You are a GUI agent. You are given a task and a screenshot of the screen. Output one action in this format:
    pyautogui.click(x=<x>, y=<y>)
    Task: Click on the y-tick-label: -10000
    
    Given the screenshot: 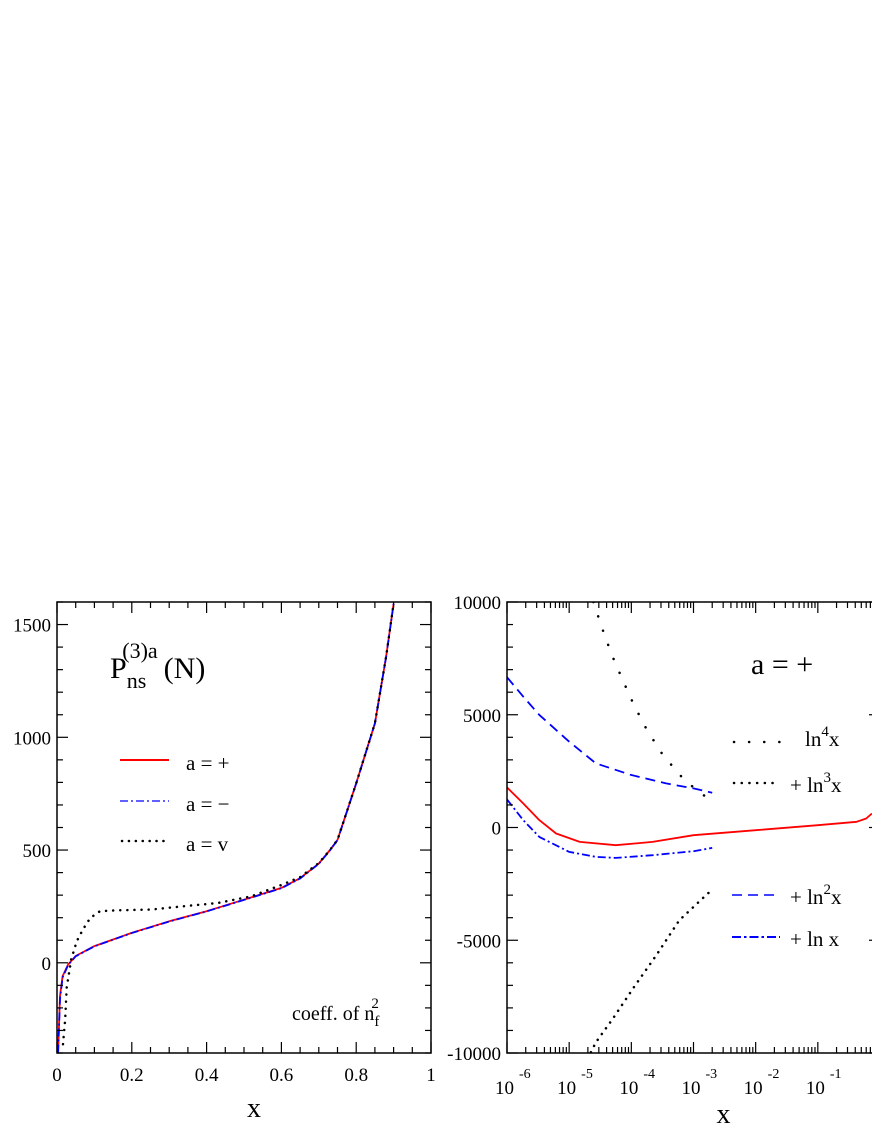 What is the action you would take?
    pyautogui.click(x=474, y=1054)
    